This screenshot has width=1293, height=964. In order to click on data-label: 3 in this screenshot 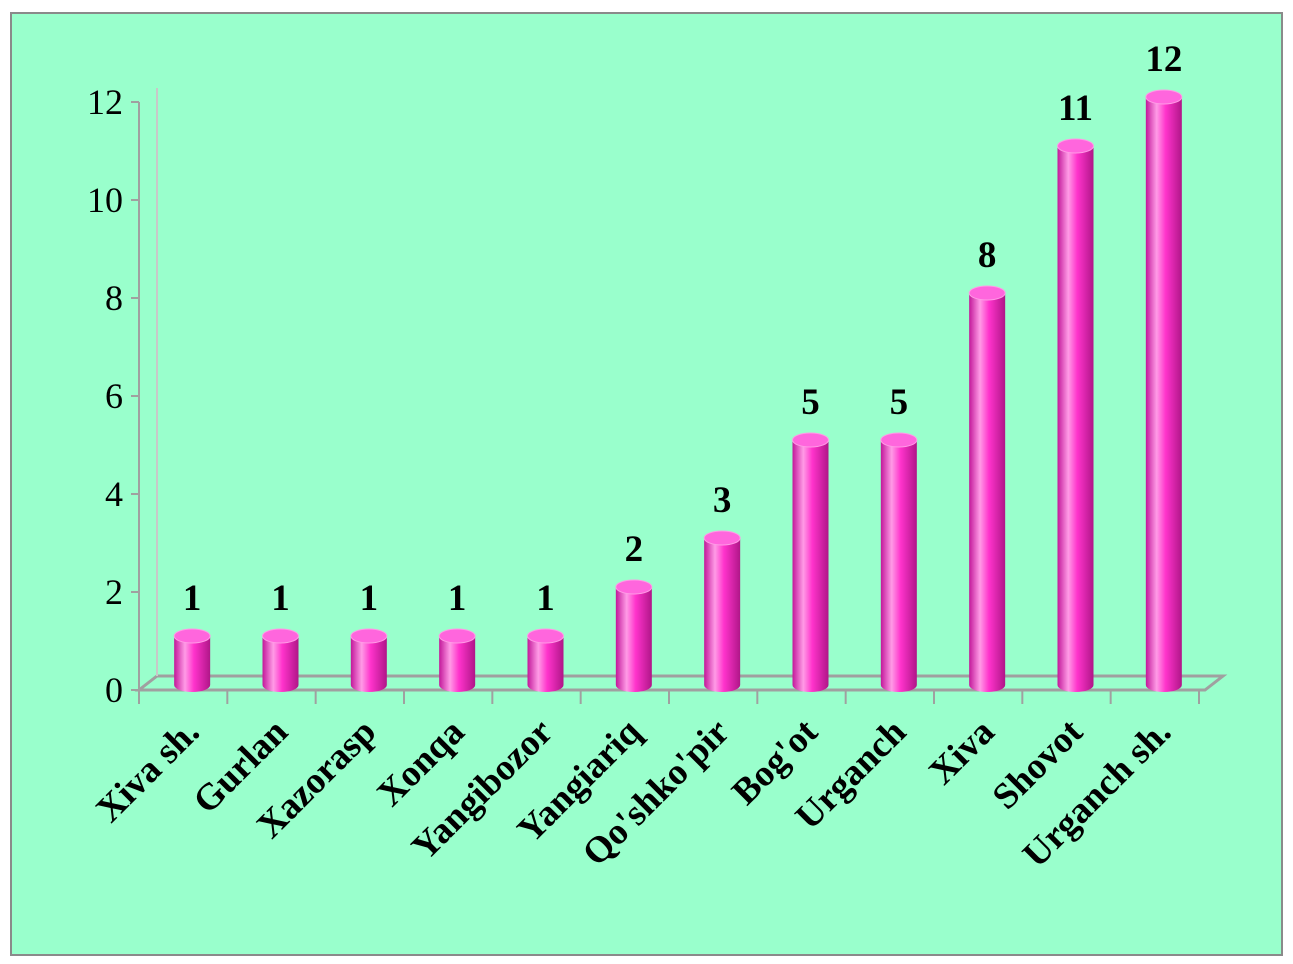, I will do `click(722, 500)`.